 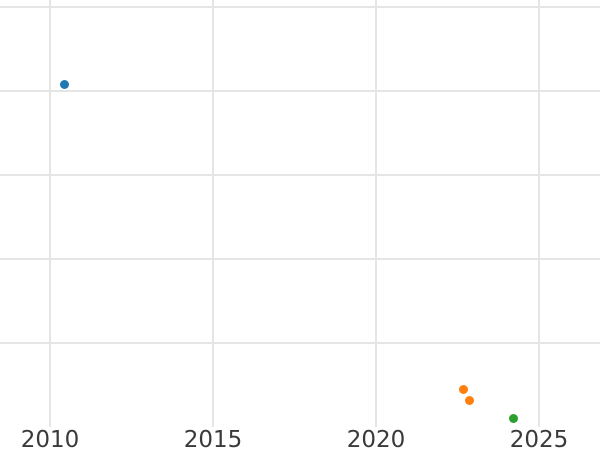 What do you see at coordinates (376, 438) in the screenshot?
I see `x-tick-label-2020: 2020` at bounding box center [376, 438].